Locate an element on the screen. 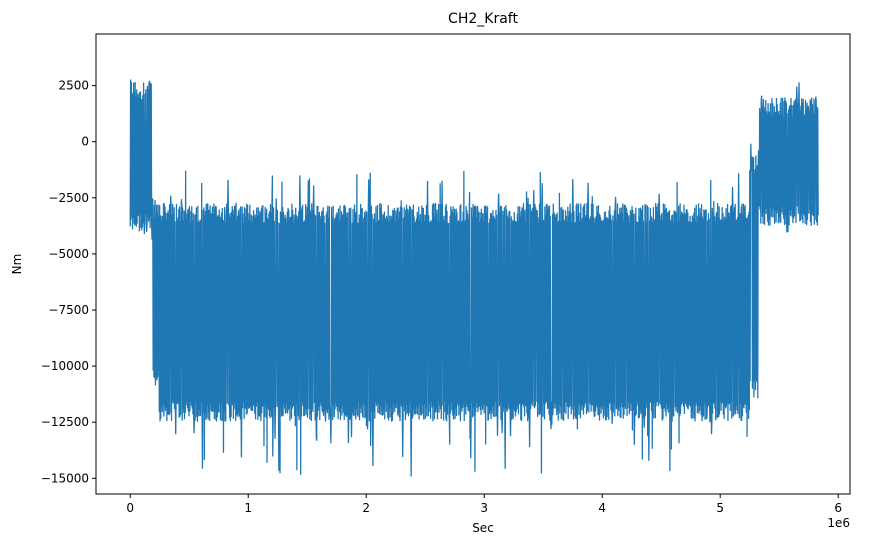 The width and height of the screenshot is (879, 547). y-axis: 2500 0 −2500 −5000 −7500 −10000 −12500 −15000 is located at coordinates (68, 282).